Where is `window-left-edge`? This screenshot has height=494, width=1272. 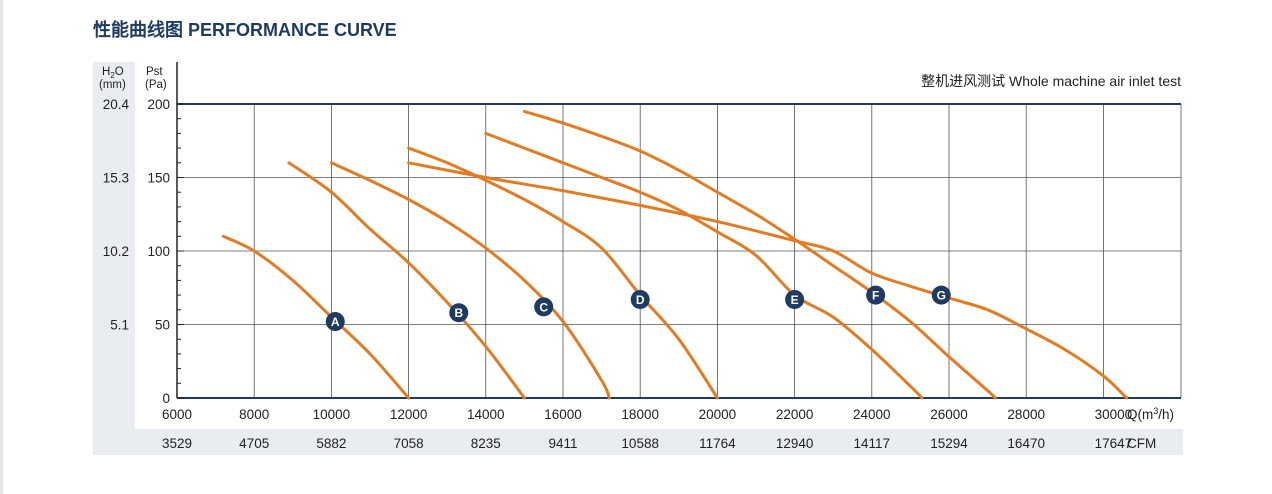
window-left-edge is located at coordinates (1, 247).